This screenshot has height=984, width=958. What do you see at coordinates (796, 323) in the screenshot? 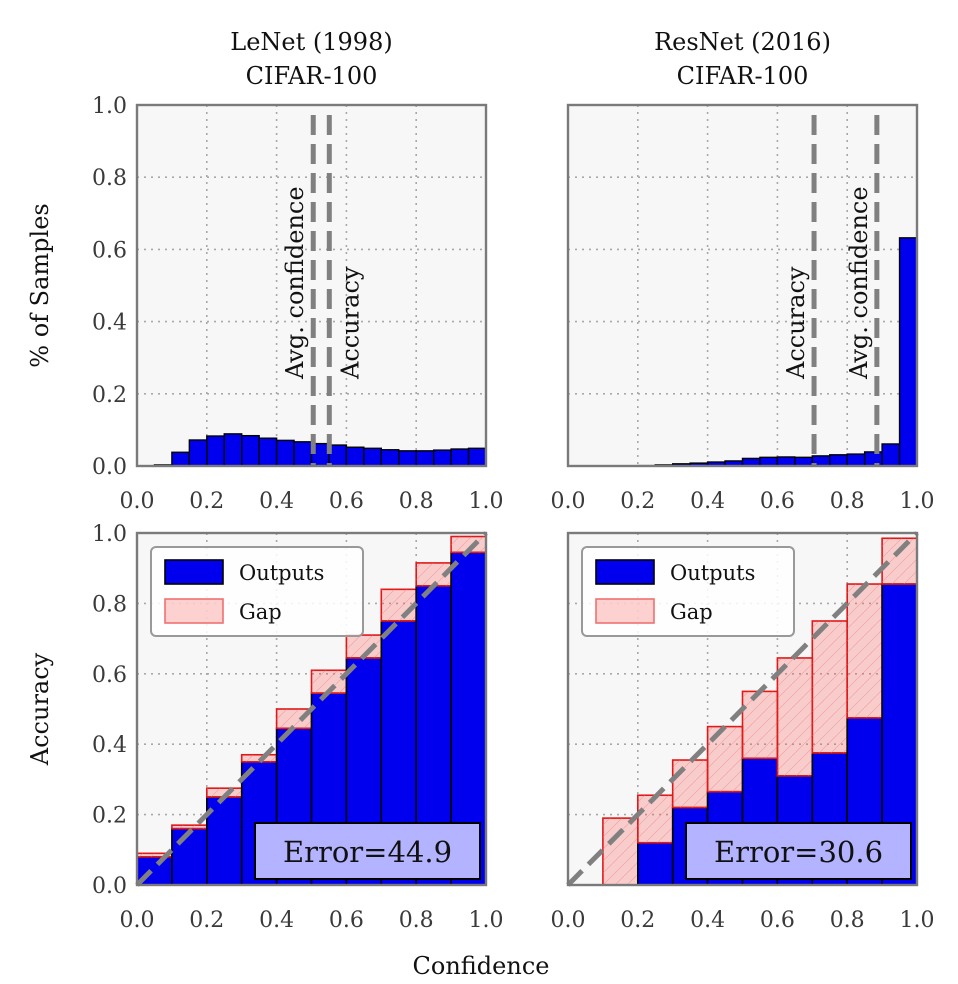
I see `vline-label: Accuracy` at bounding box center [796, 323].